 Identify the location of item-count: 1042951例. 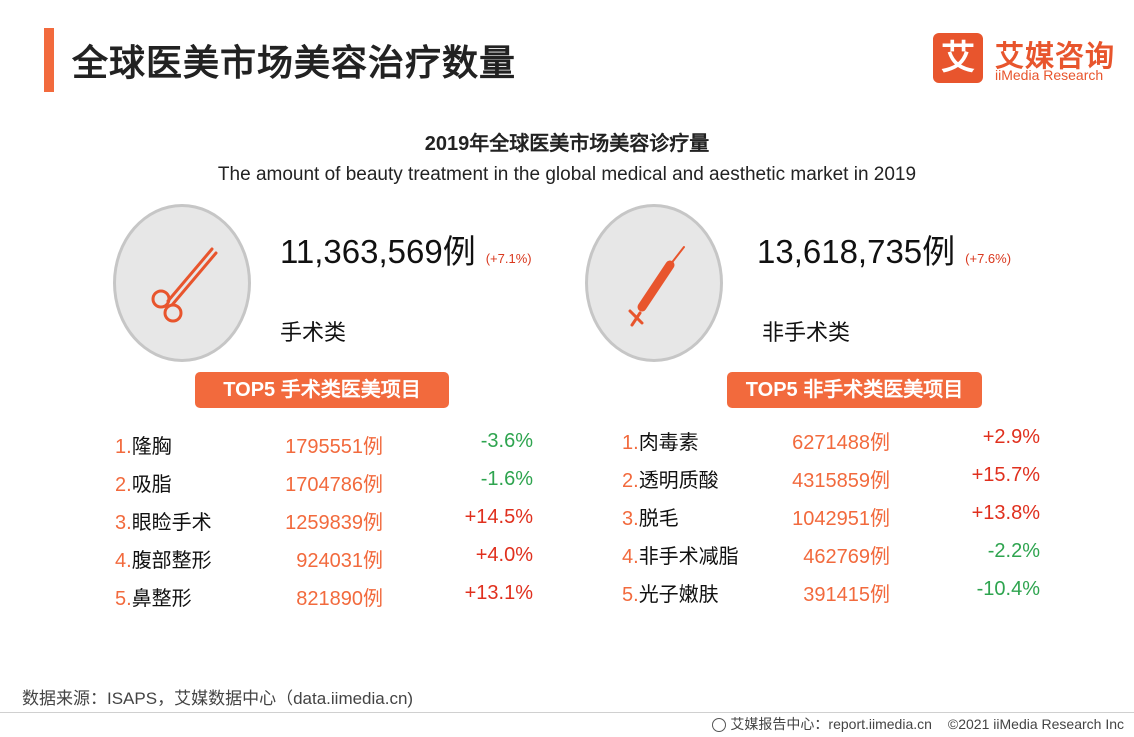
(841, 519).